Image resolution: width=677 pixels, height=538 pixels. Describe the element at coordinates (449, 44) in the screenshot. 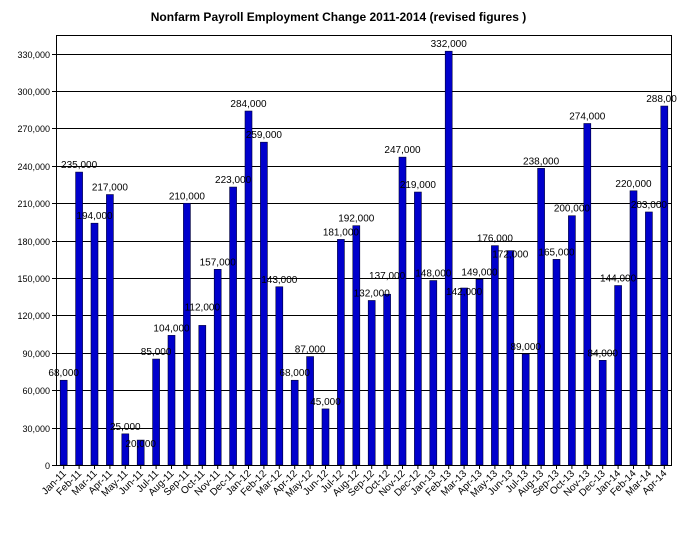

I see `data-label: 332,000` at that location.